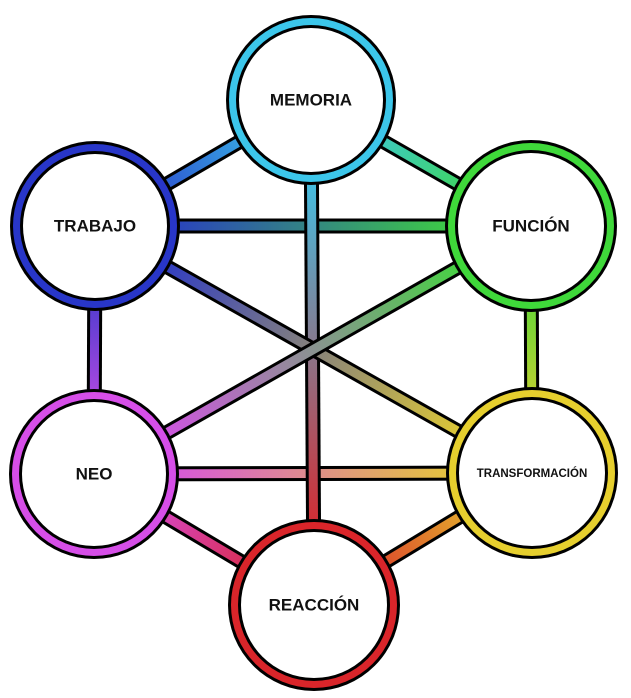 This screenshot has width=631, height=698. I want to click on node-memoria: MEMORIA, so click(311, 100).